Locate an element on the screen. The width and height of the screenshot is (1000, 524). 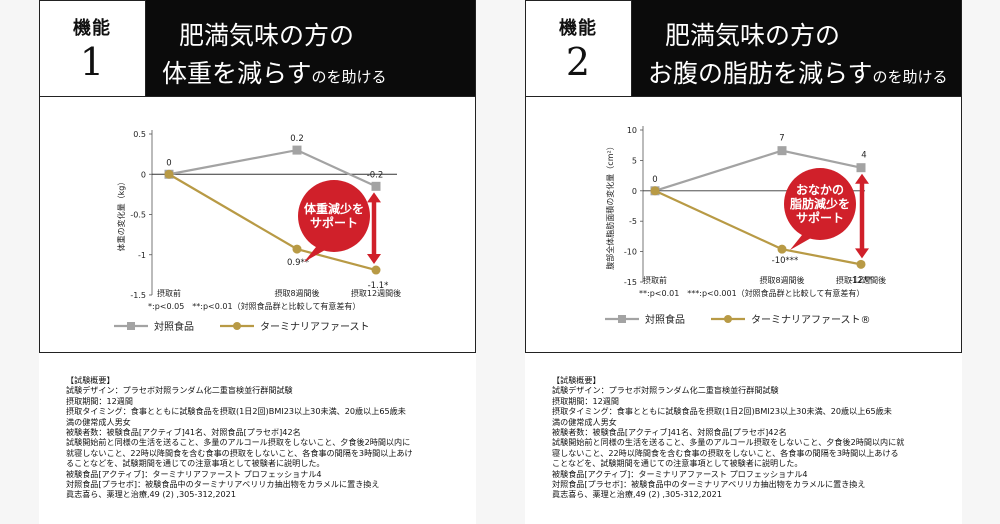
data-label: -10*** is located at coordinates (785, 261).